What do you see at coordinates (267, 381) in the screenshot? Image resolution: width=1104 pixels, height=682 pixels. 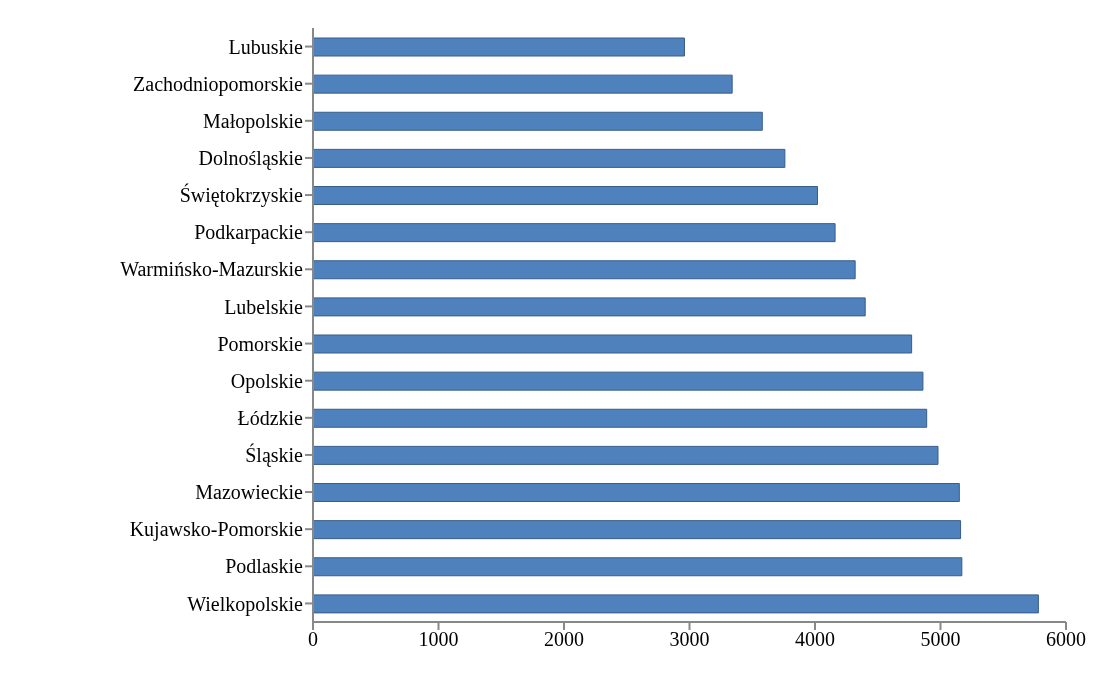 I see `y-tick-label: Opolskie` at bounding box center [267, 381].